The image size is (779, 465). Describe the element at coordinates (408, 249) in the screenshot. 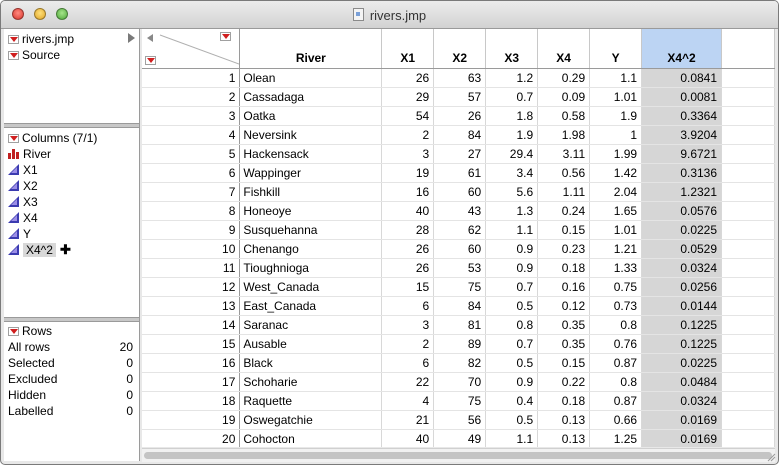

I see `x1-cell: 26` at that location.